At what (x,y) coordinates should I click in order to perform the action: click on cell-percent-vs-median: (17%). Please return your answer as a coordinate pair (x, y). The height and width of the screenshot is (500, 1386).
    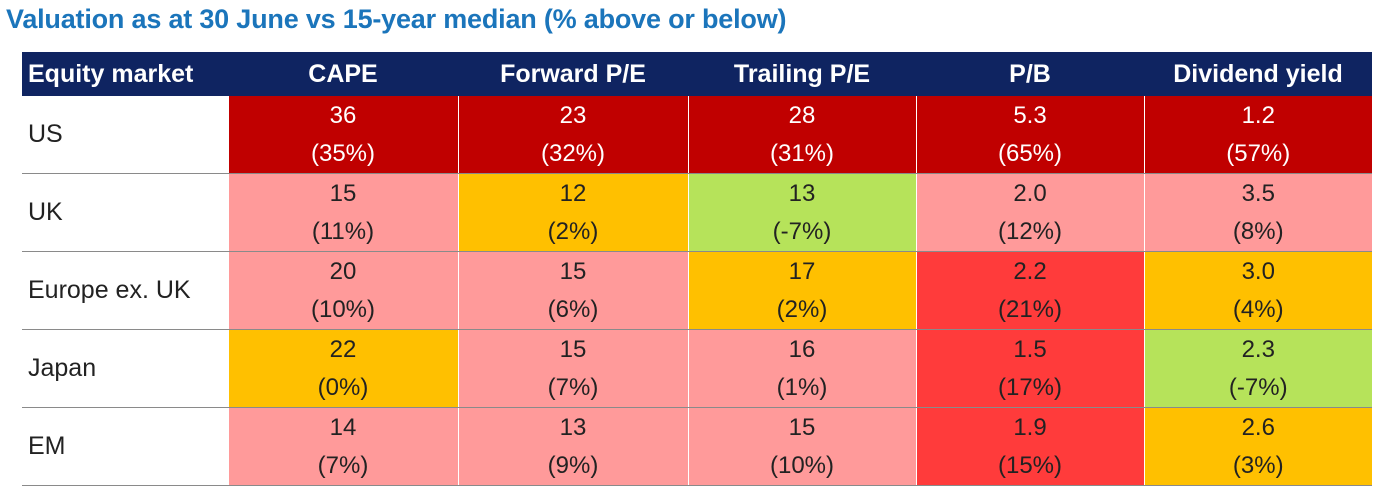
    Looking at the image, I should click on (1030, 387).